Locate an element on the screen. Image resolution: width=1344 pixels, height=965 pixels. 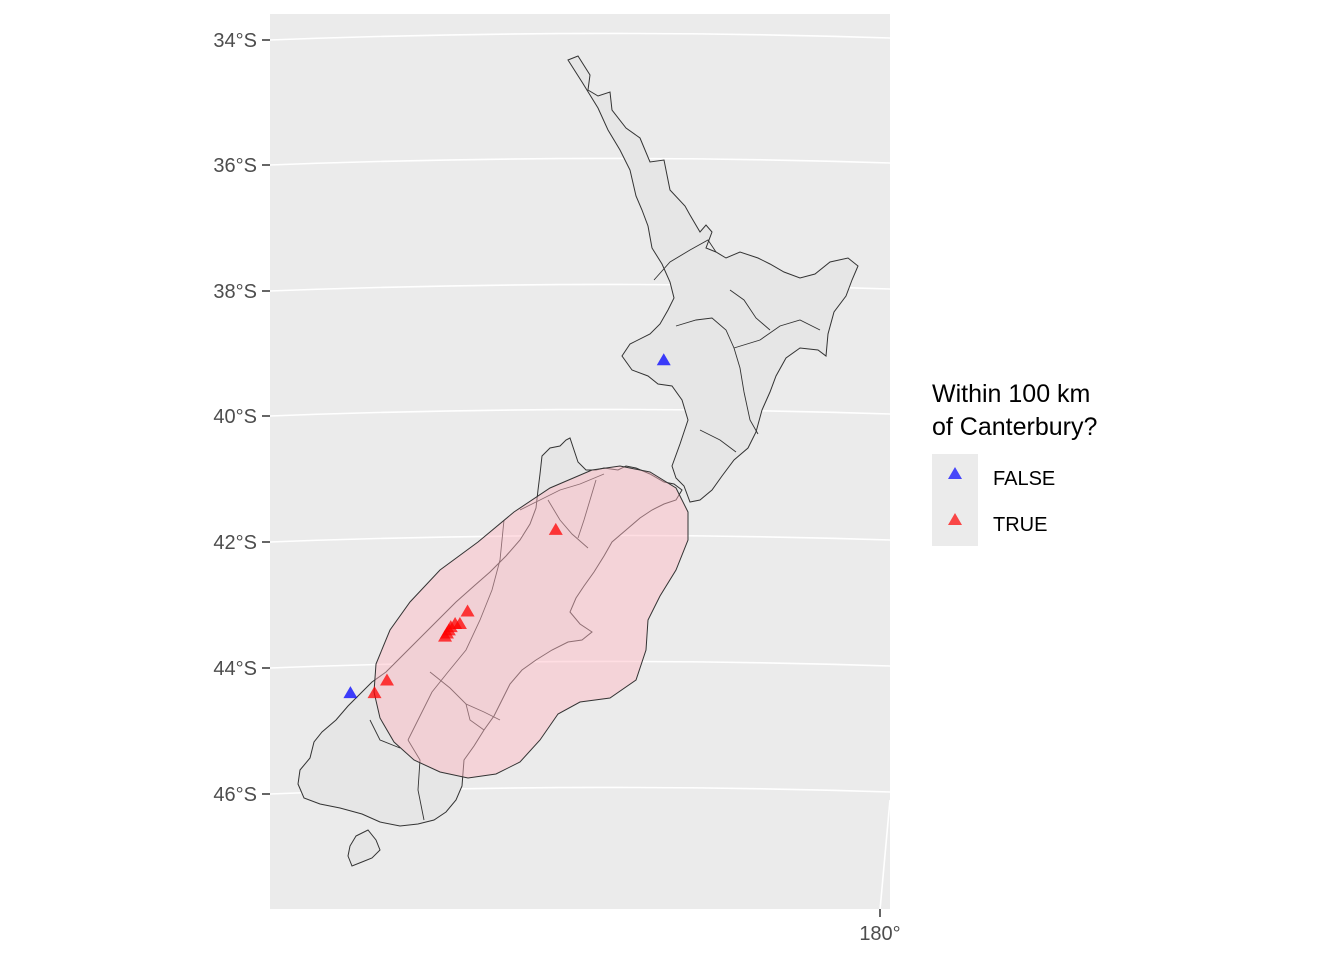
legend: Within 100 km of Canterbury? FALSE TRUE is located at coordinates (1014, 463).